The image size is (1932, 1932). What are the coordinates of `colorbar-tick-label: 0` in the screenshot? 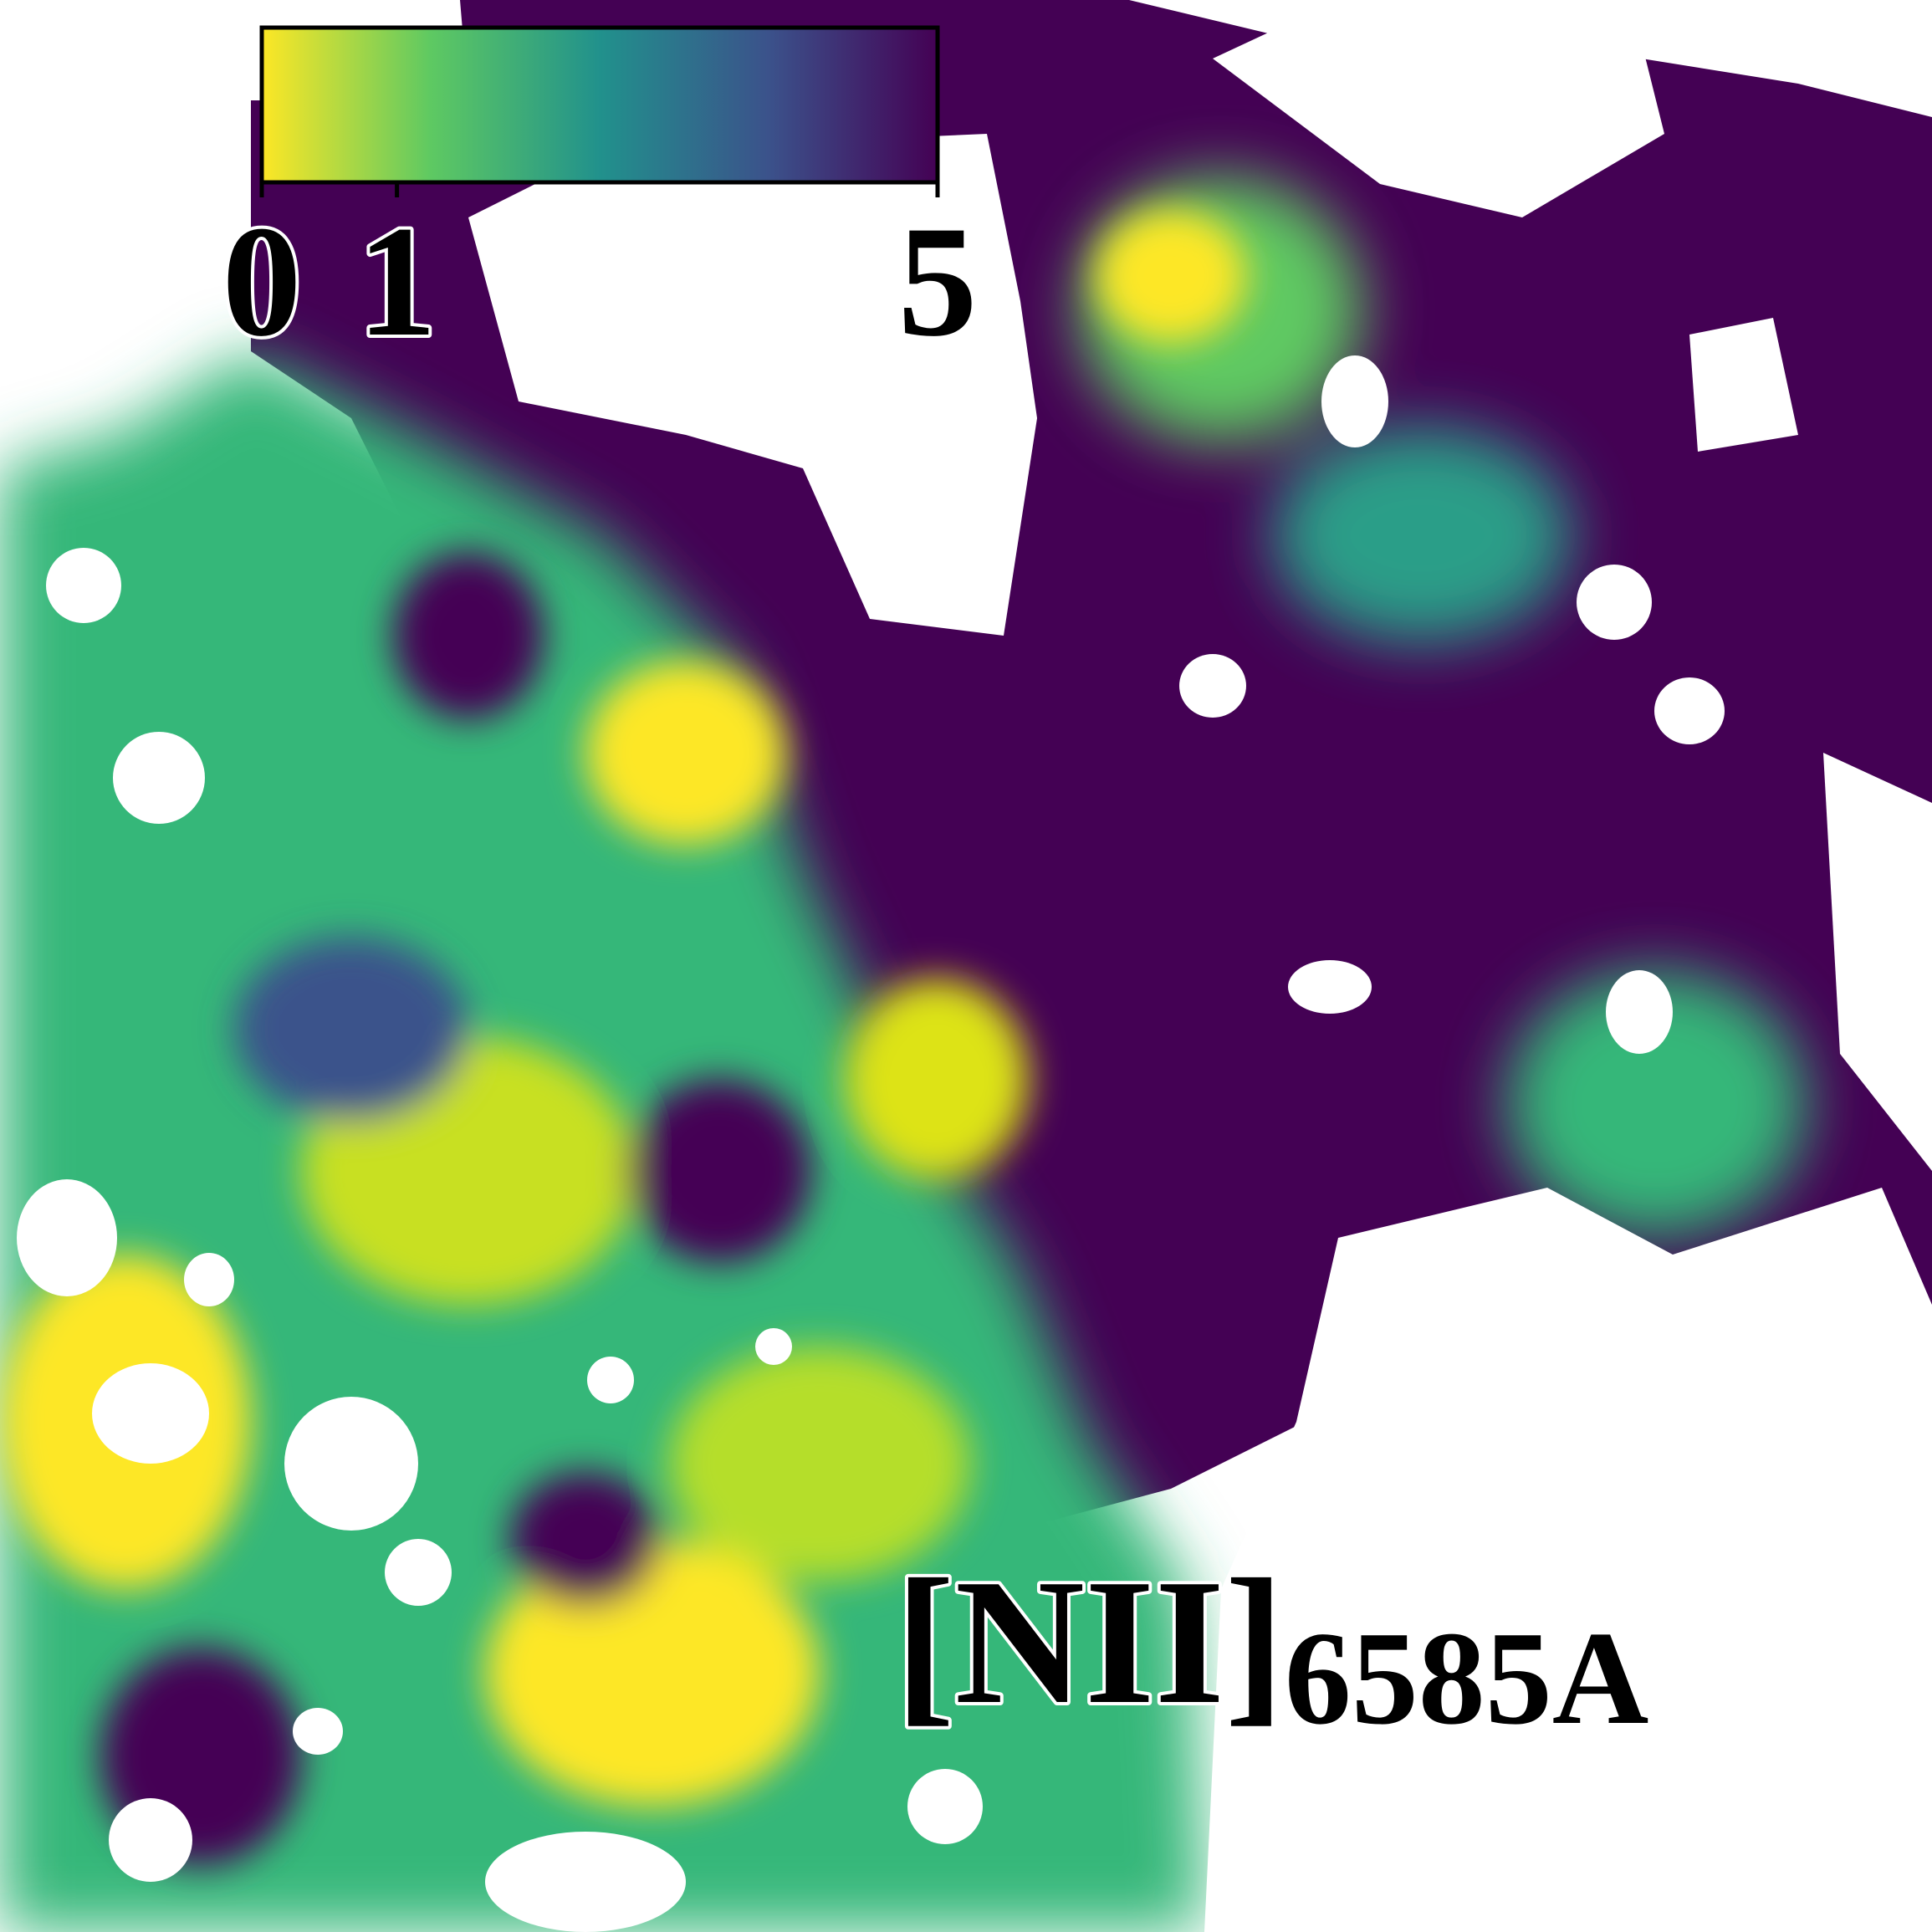 It's located at (262, 282).